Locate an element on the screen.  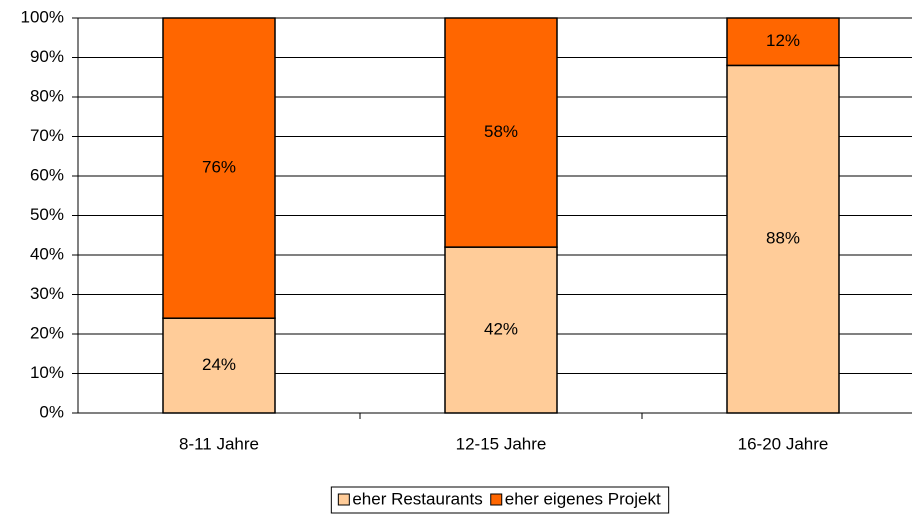
y-tick-label: 90% is located at coordinates (47, 56).